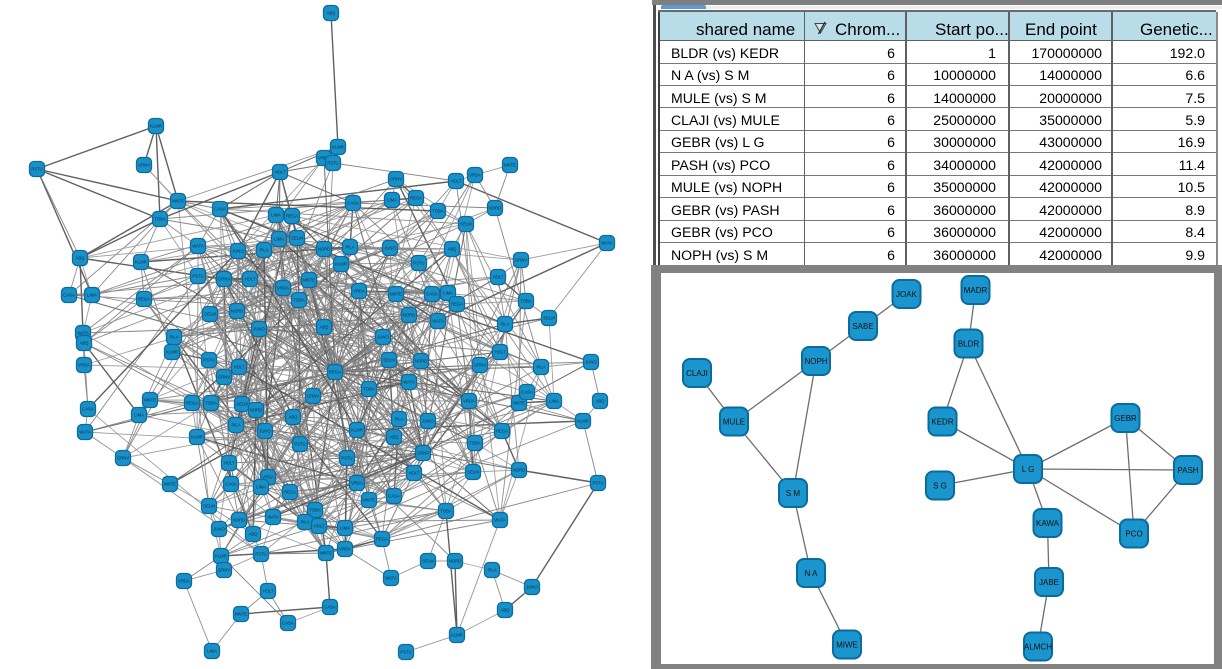 This screenshot has height=669, width=1222. What do you see at coordinates (697, 373) in the screenshot?
I see `svg-text: CLAJI` at bounding box center [697, 373].